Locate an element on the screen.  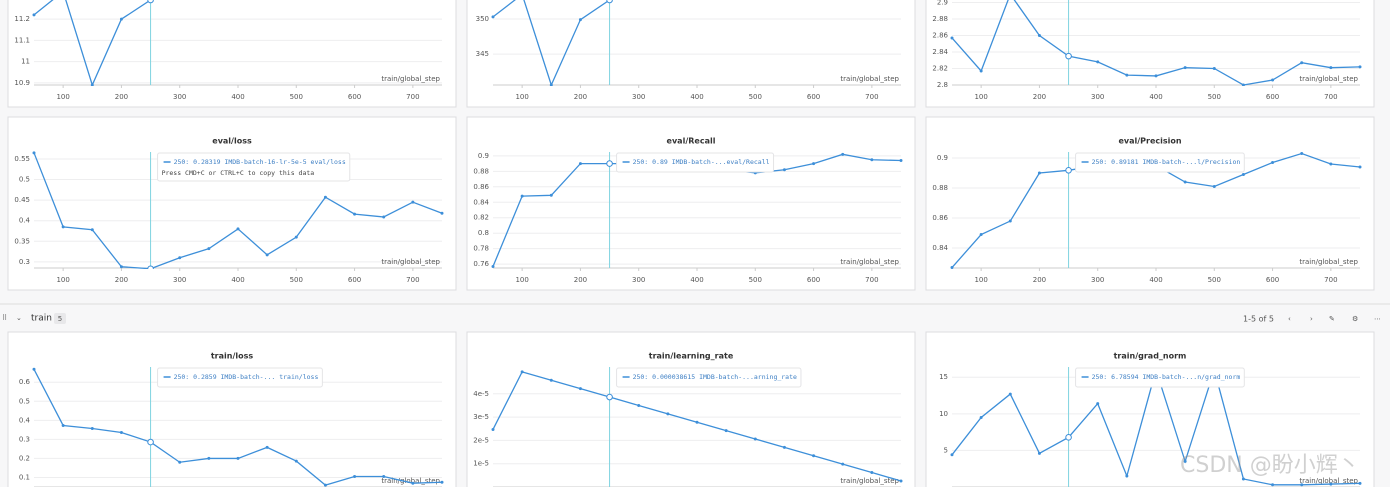
collapse-toggle: ⌄ is located at coordinates (19, 318).